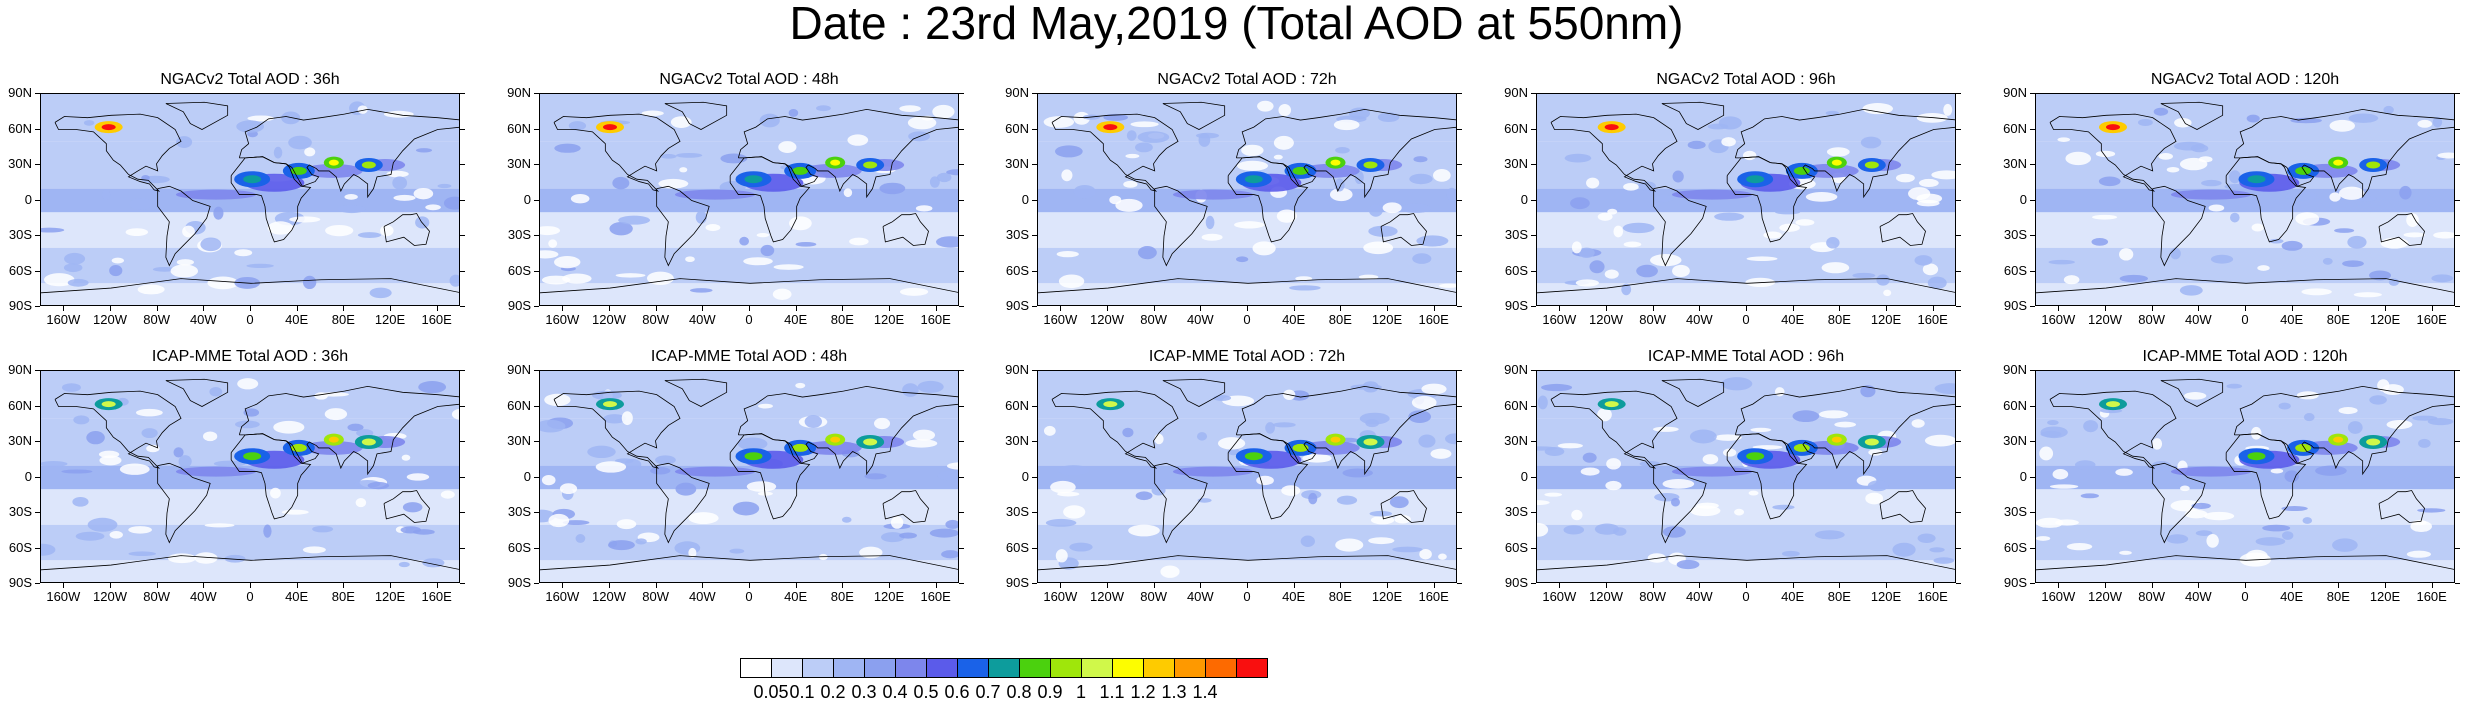 The image size is (2473, 702). Describe the element at coordinates (297, 596) in the screenshot. I see `lon-tick-label: 40E` at that location.